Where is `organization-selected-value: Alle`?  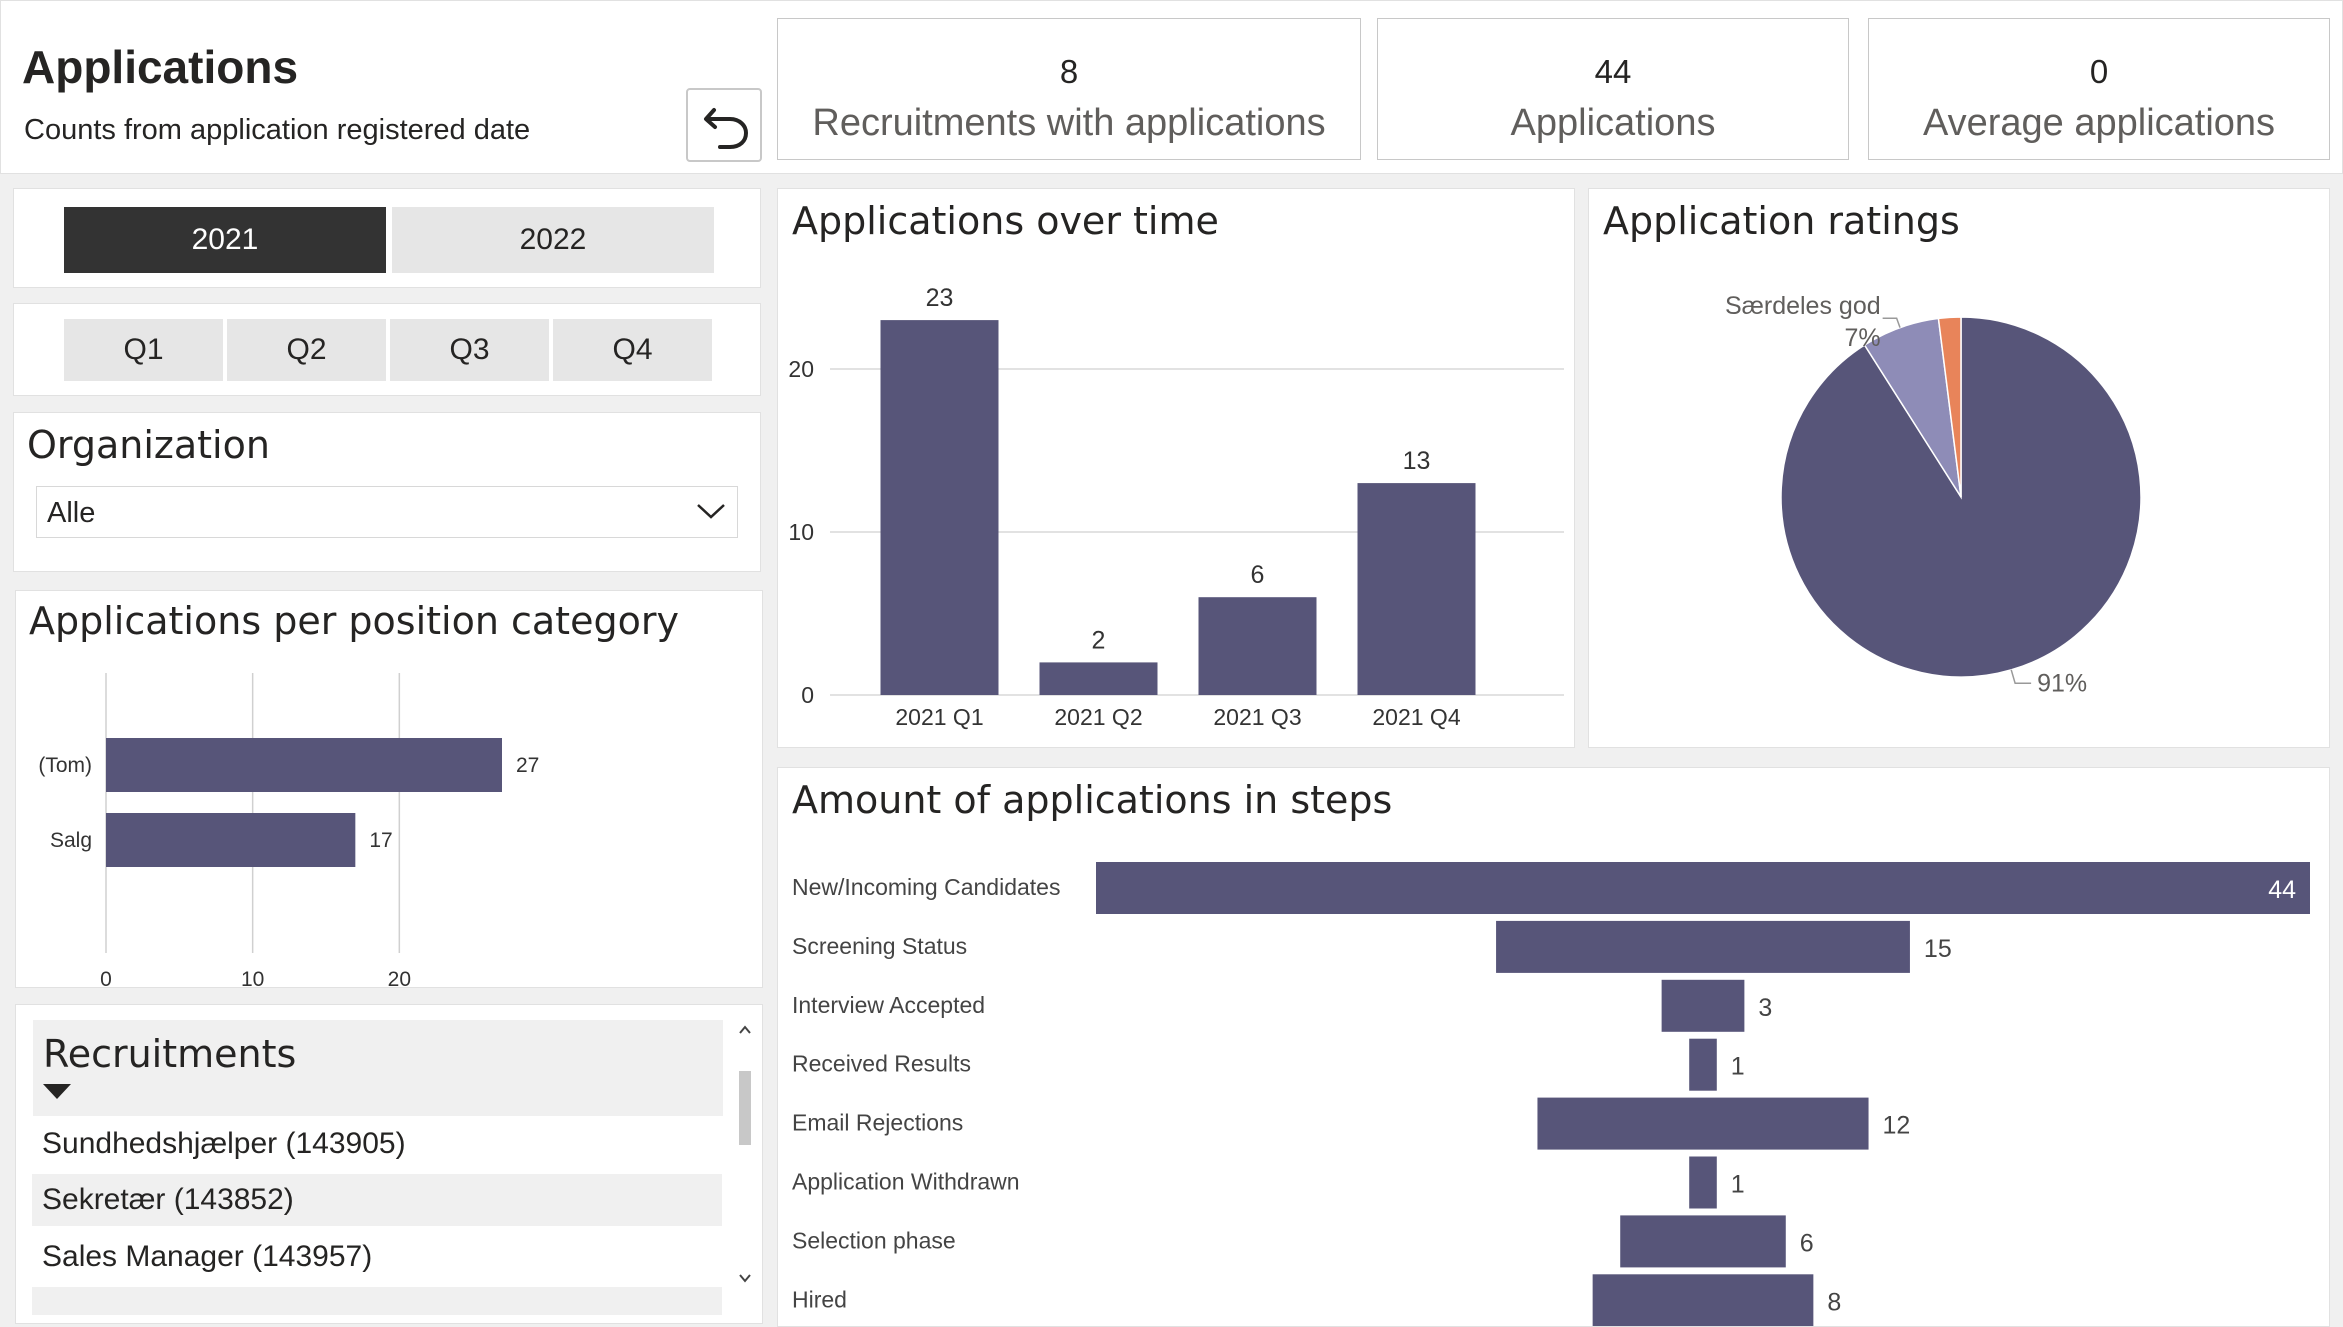 organization-selected-value: Alle is located at coordinates (71, 513).